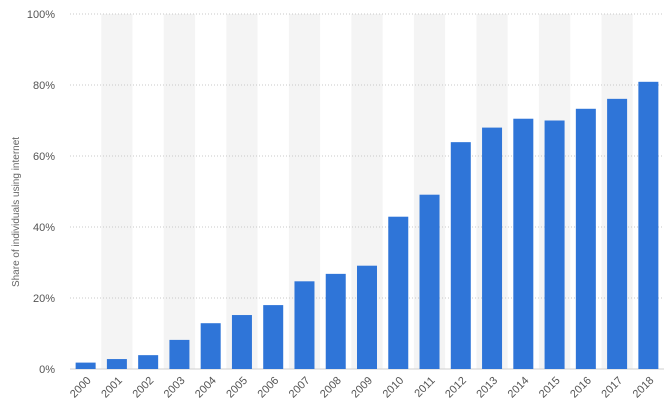 The image size is (666, 411). Describe the element at coordinates (85, 365) in the screenshot. I see `bar-2000` at that location.